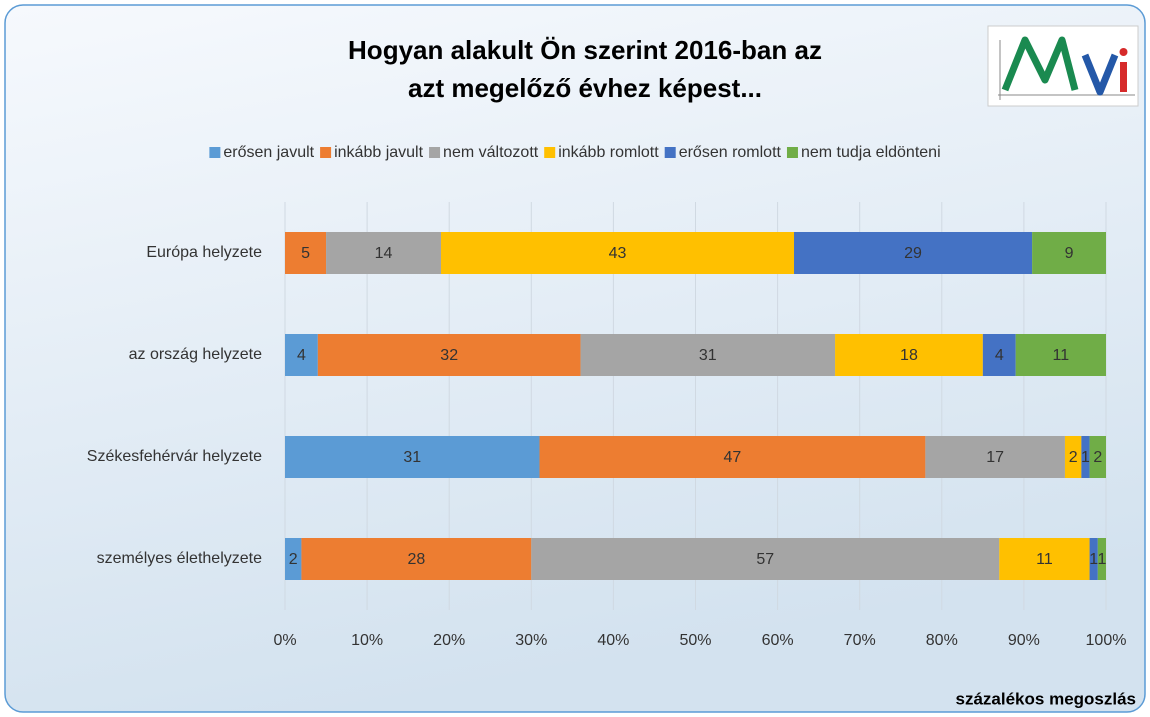 This screenshot has height=717, width=1150. Describe the element at coordinates (531, 640) in the screenshot. I see `x-tick-label: 30%` at that location.